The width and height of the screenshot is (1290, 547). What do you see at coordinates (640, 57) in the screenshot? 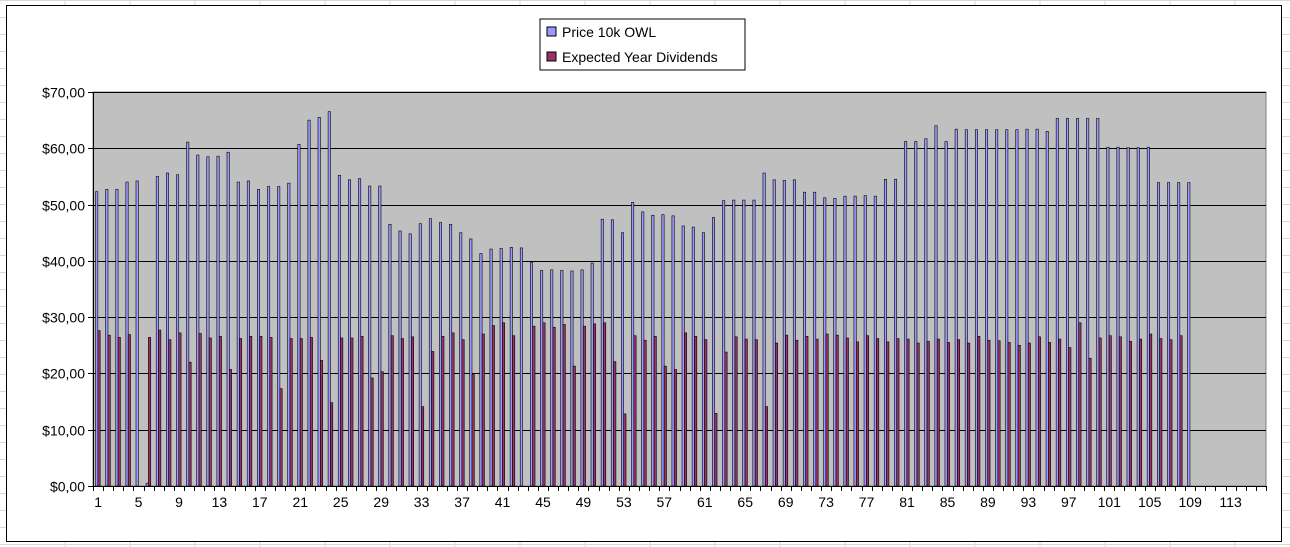
I see `legend-label-dividends: Expected Year Dividends` at bounding box center [640, 57].